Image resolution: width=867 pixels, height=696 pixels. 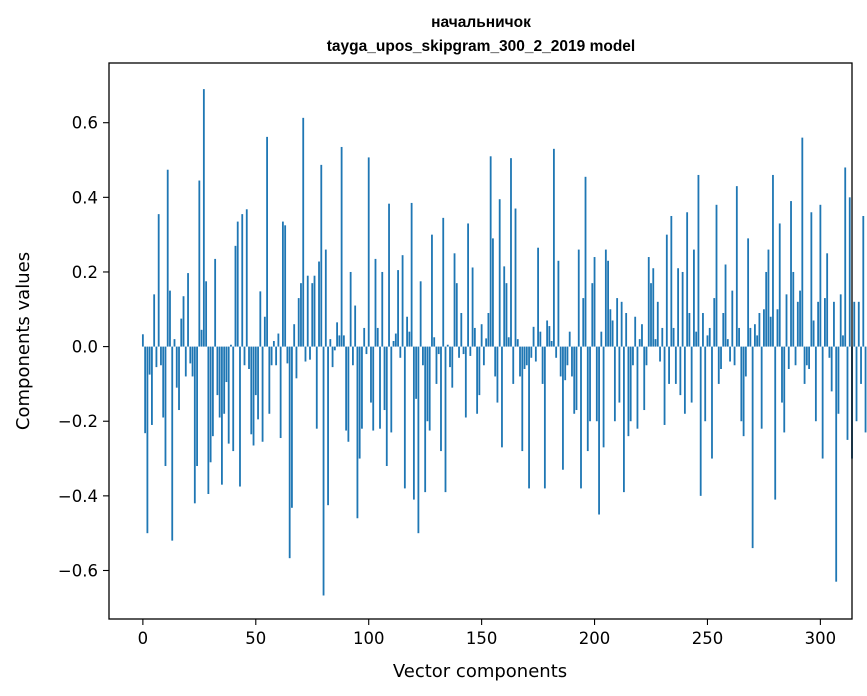 What do you see at coordinates (78, 496) in the screenshot?
I see `y-tick-label: −0.4` at bounding box center [78, 496].